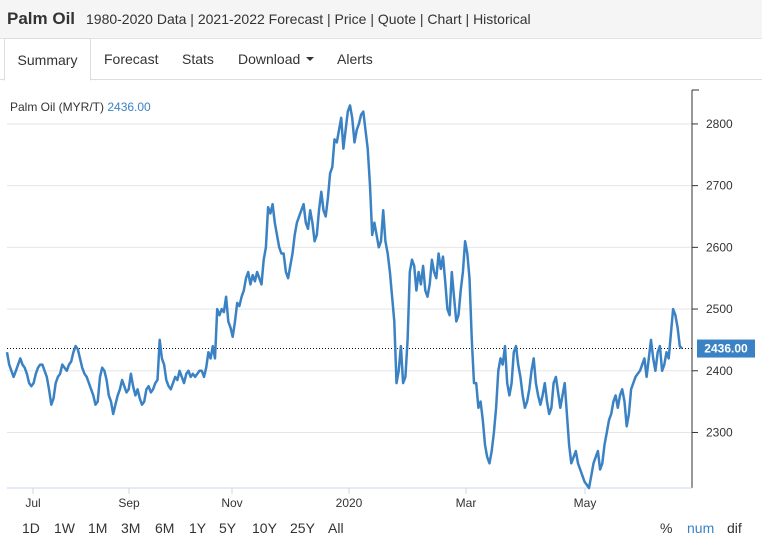  I want to click on last-price-label-group: 2436.00, so click(726, 348).